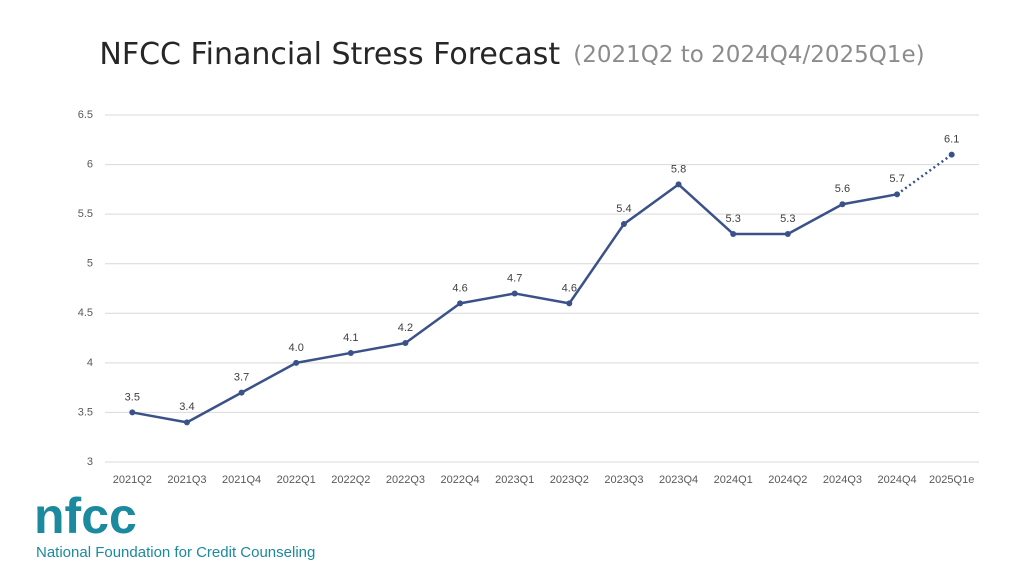 This screenshot has width=1024, height=576. I want to click on x-tick-label: 2024Q4, so click(896, 480).